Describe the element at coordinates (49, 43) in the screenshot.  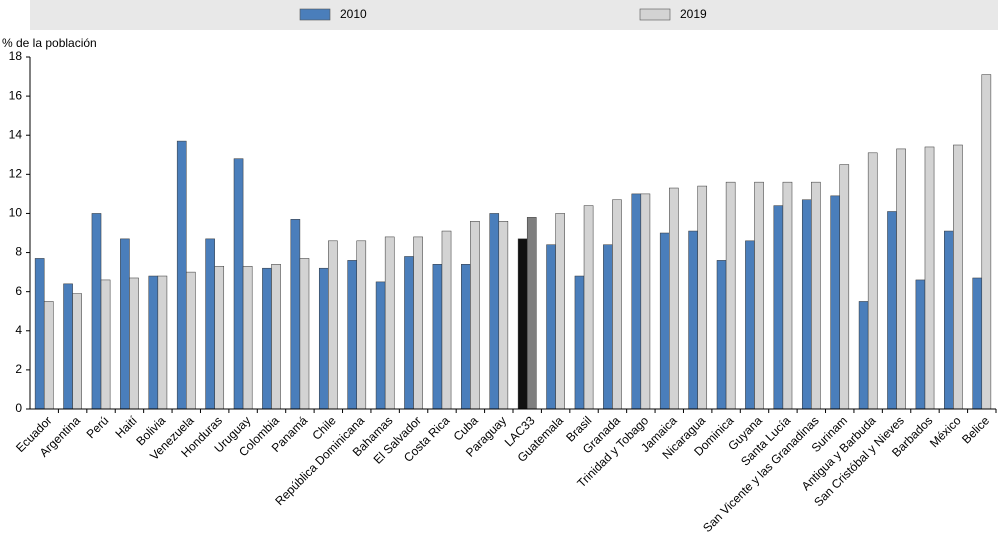
I see `y-axis-label: % de la población` at that location.